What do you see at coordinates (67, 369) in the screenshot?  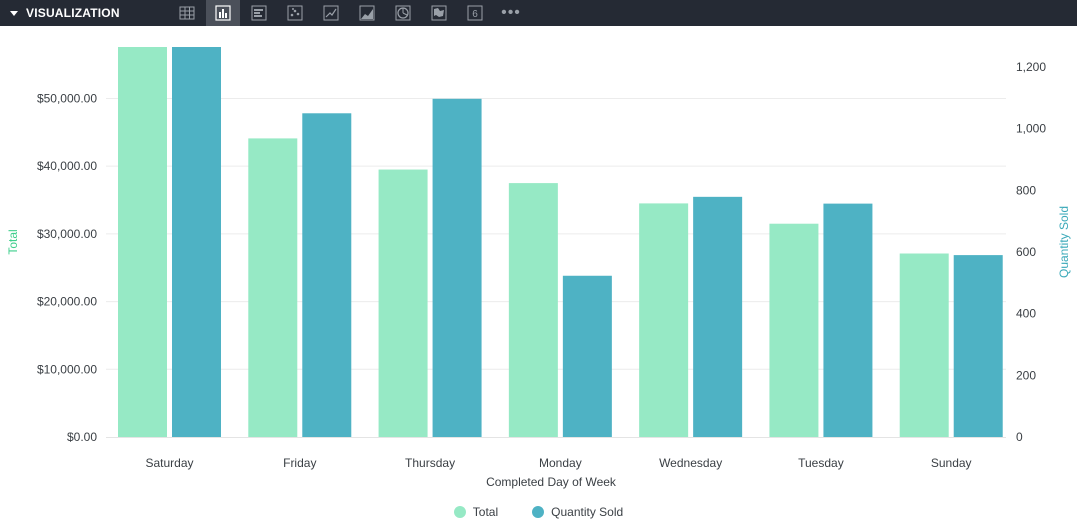 I see `left-tick-label: $10,000.00` at bounding box center [67, 369].